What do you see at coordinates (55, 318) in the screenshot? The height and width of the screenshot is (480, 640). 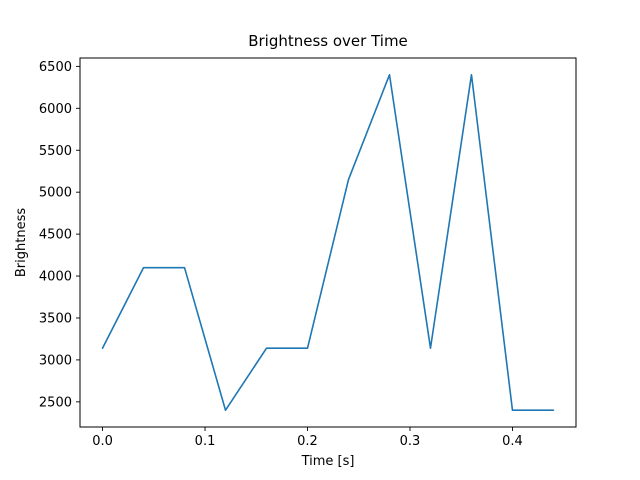 I see `y-tick-label: 3500` at bounding box center [55, 318].